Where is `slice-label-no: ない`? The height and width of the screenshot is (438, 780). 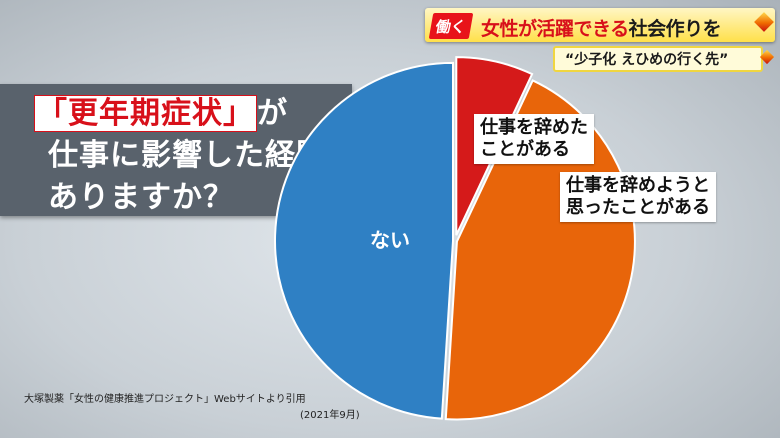 slice-label-no: ない is located at coordinates (390, 240).